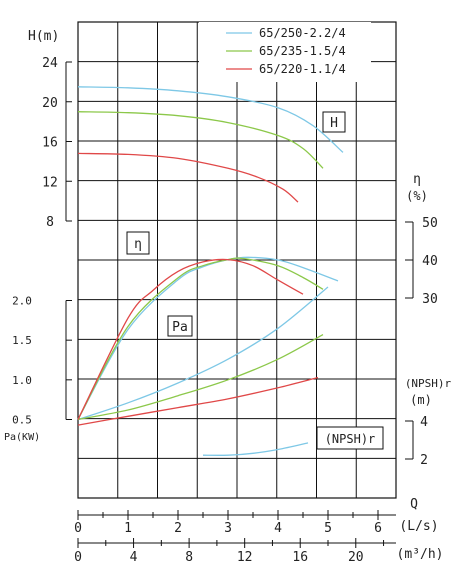  Describe the element at coordinates (417, 196) in the screenshot. I see `efficiency-axis-unit: (%)` at that location.